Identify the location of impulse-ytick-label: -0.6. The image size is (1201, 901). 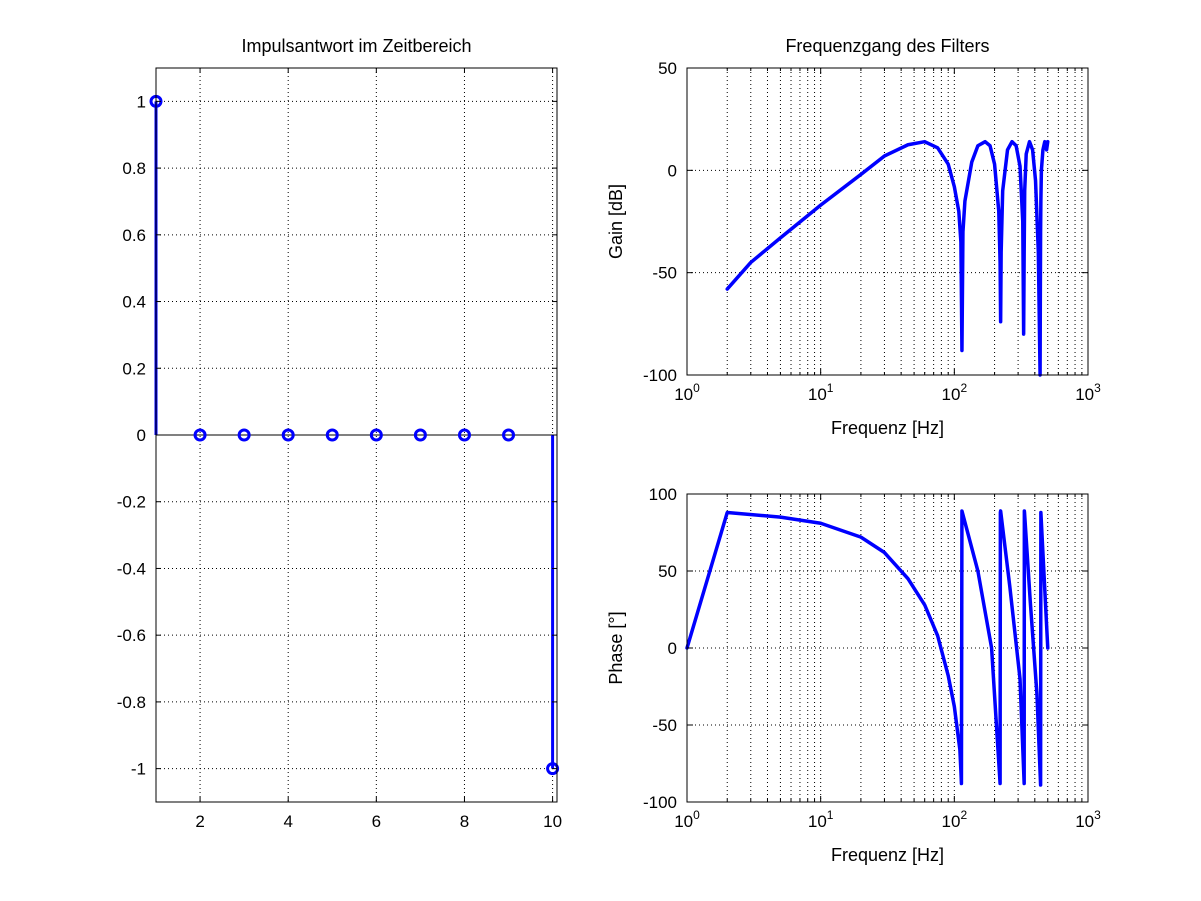
(131, 635).